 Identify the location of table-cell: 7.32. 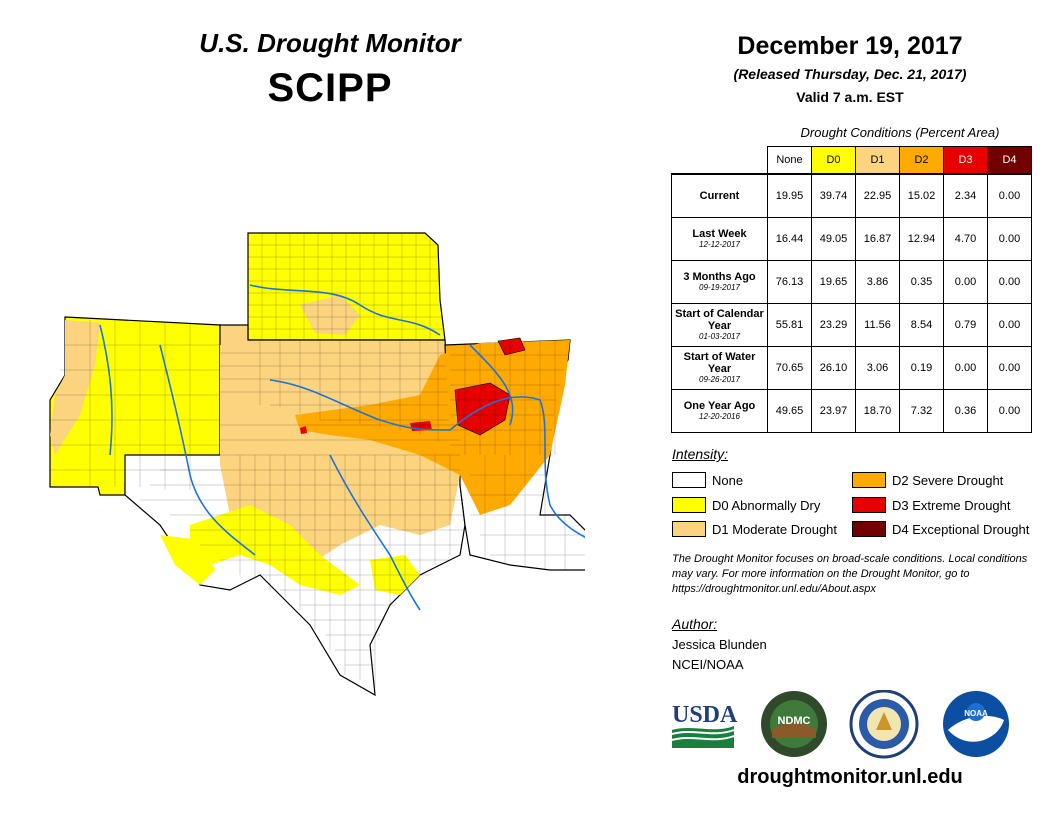
(921, 411).